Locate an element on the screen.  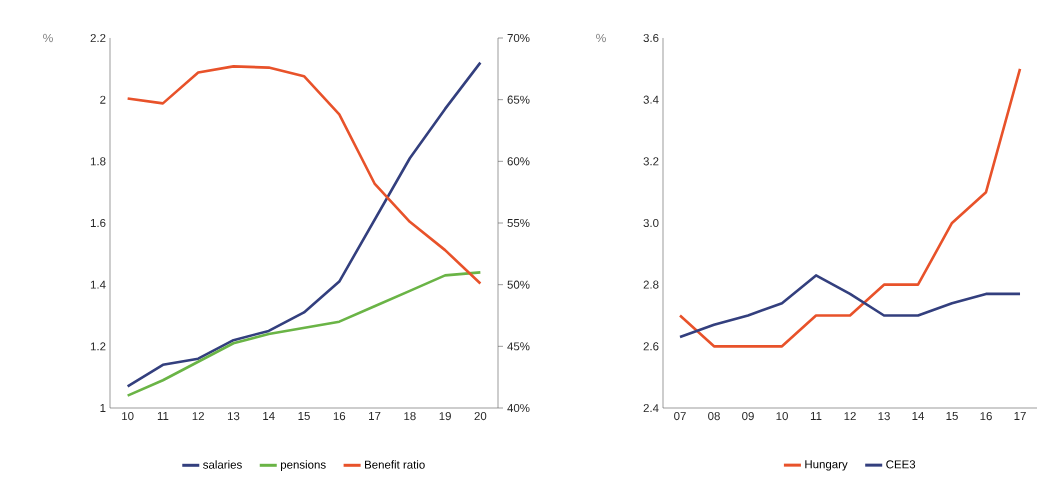
y2-tick-label: 50% is located at coordinates (518, 284).